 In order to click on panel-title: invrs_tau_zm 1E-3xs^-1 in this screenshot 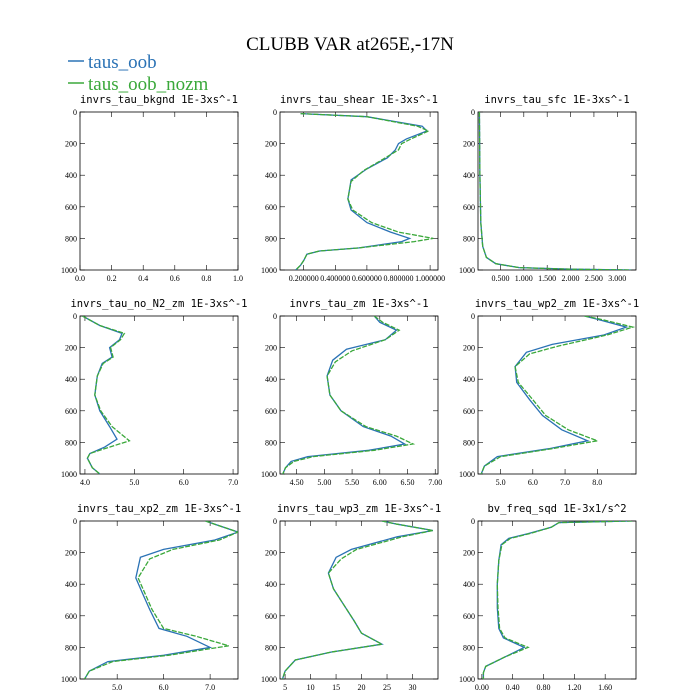, I will do `click(358, 304)`.